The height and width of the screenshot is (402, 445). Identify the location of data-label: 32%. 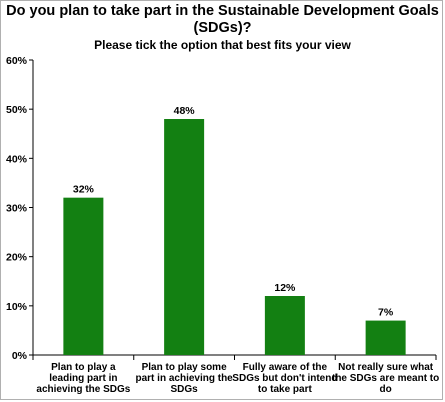
(84, 190).